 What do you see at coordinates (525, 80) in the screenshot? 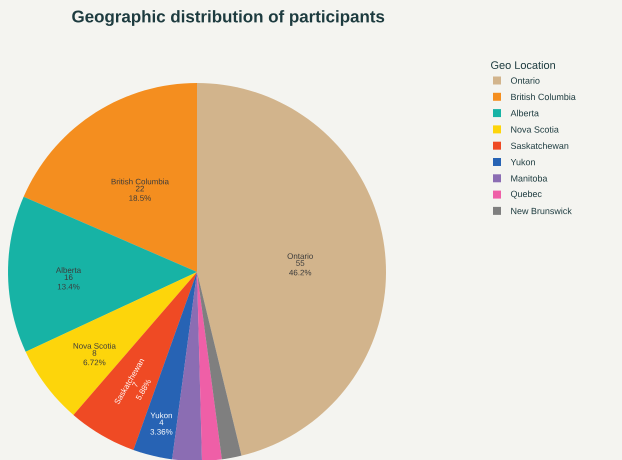
I see `legend-label: Ontario` at bounding box center [525, 80].